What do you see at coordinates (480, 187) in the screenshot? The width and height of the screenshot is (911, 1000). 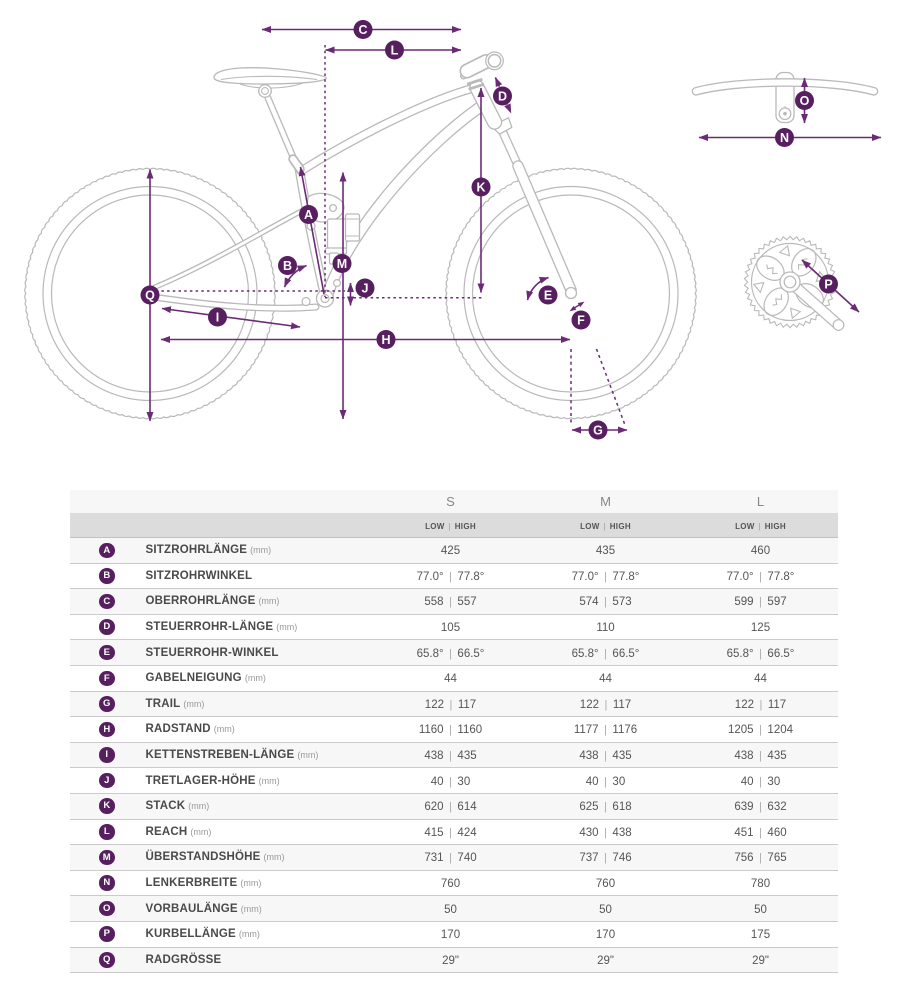 I see `svg-text: K` at bounding box center [480, 187].